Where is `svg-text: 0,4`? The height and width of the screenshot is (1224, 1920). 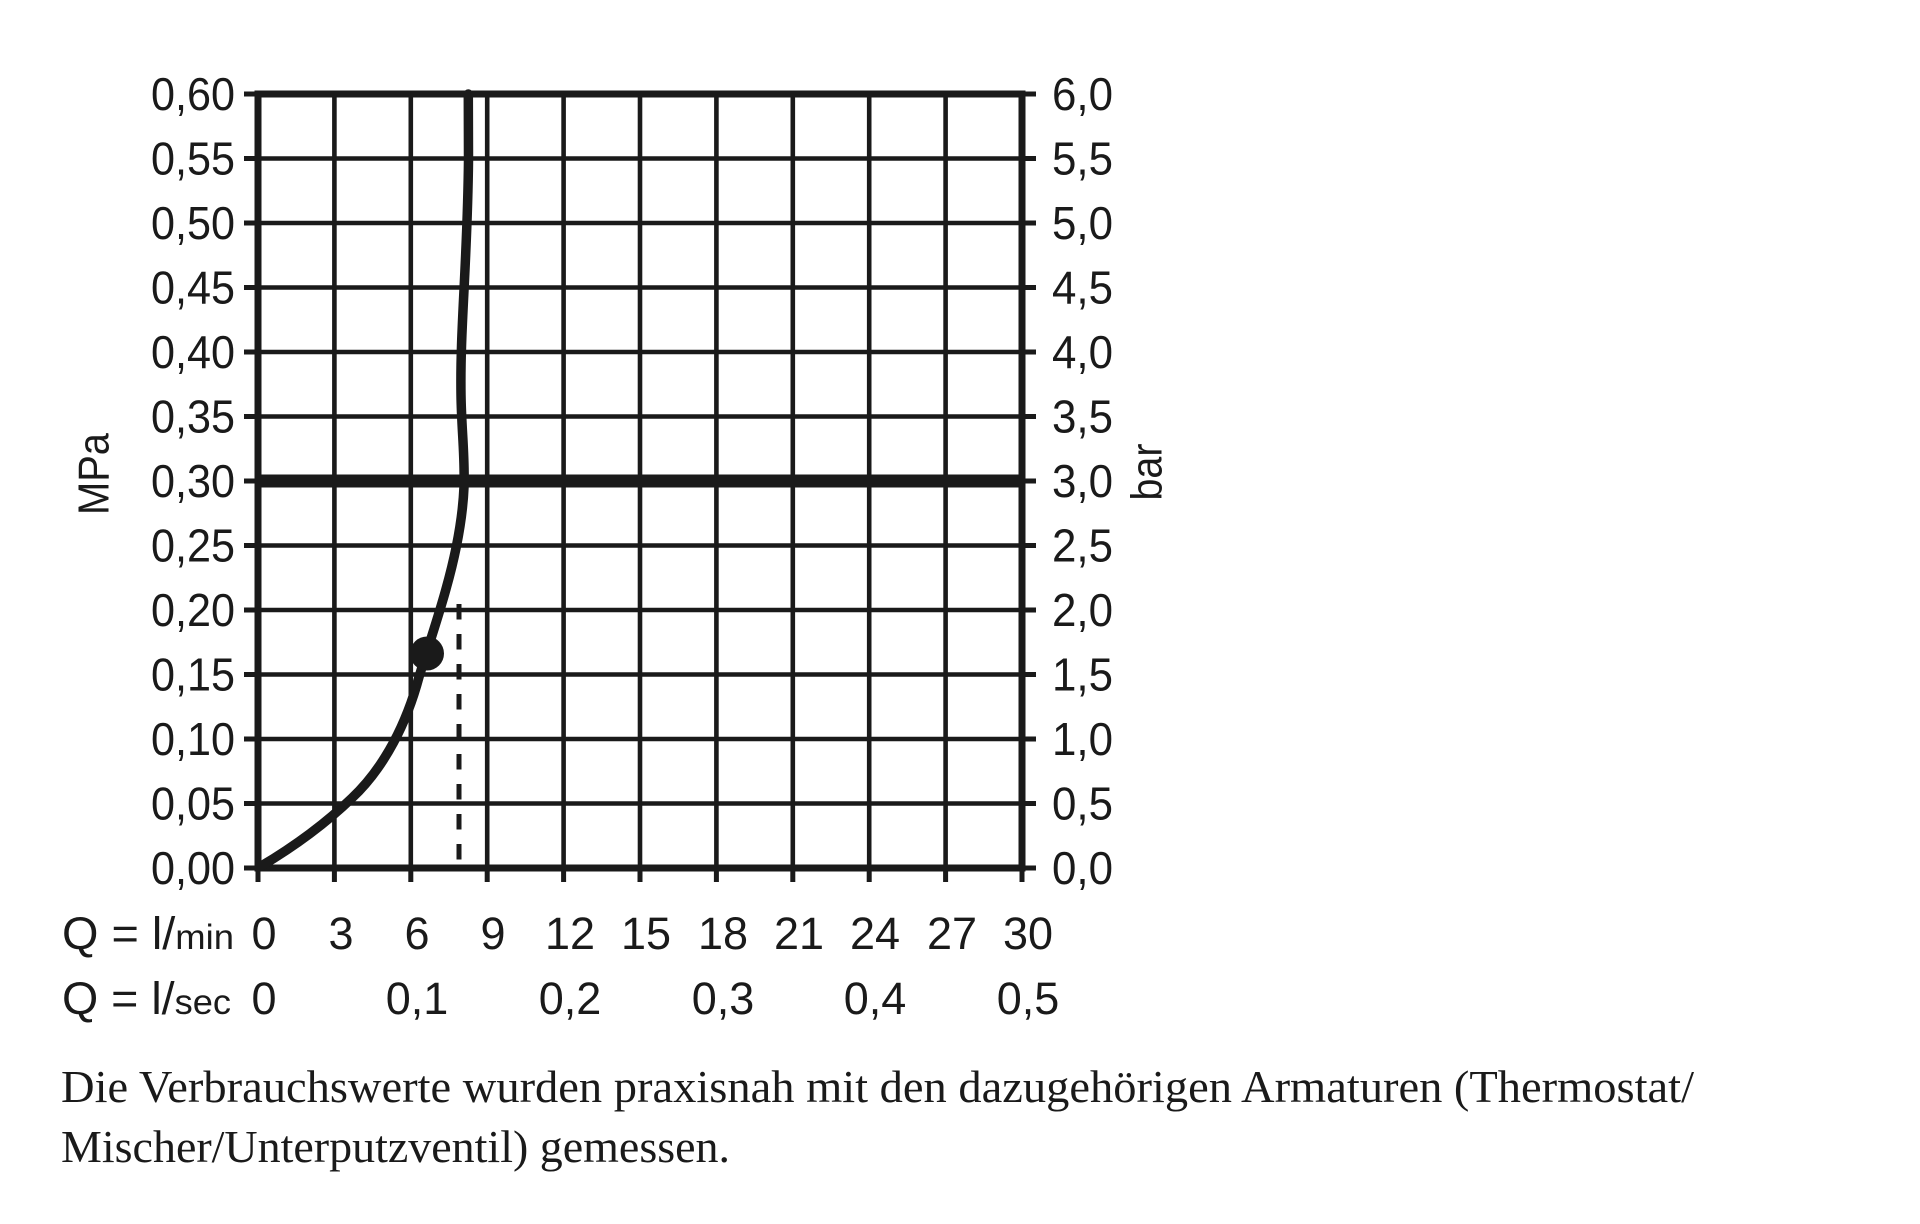
svg-text: 0,4 is located at coordinates (875, 998).